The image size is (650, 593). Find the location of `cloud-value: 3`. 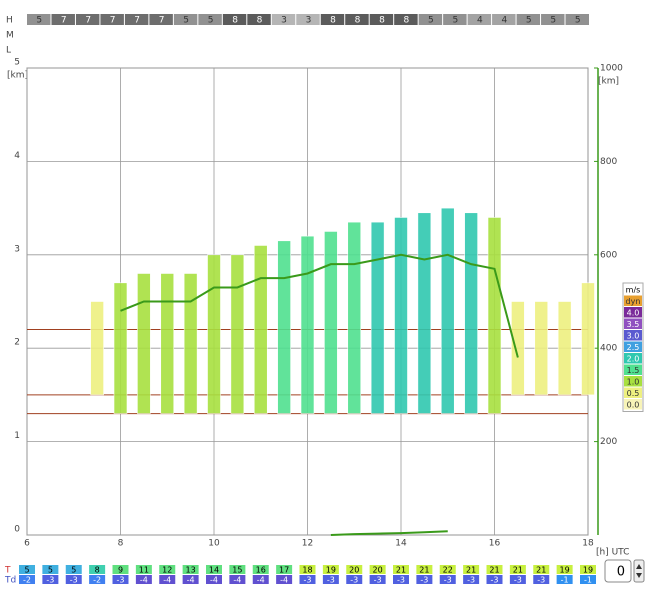

cloud-value: 3 is located at coordinates (309, 21).